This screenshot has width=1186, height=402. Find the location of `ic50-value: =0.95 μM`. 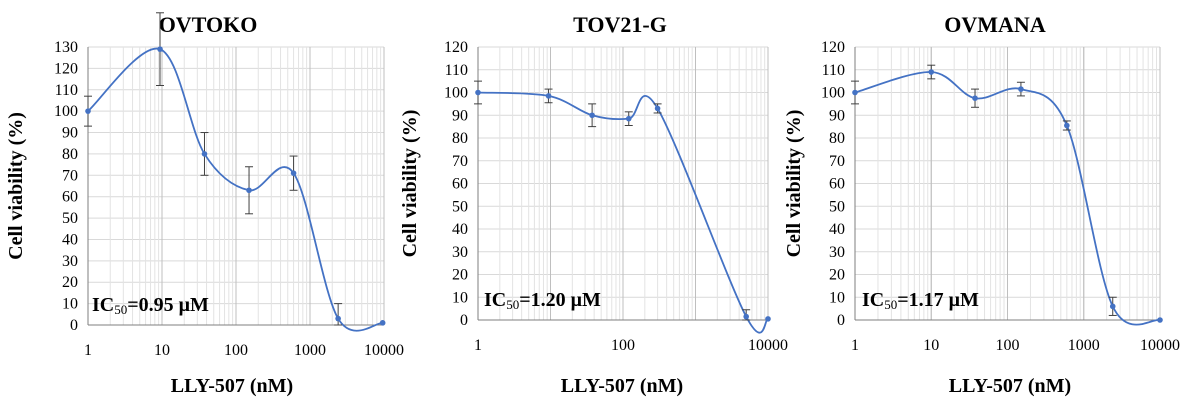

ic50-value: =0.95 μM is located at coordinates (168, 305).